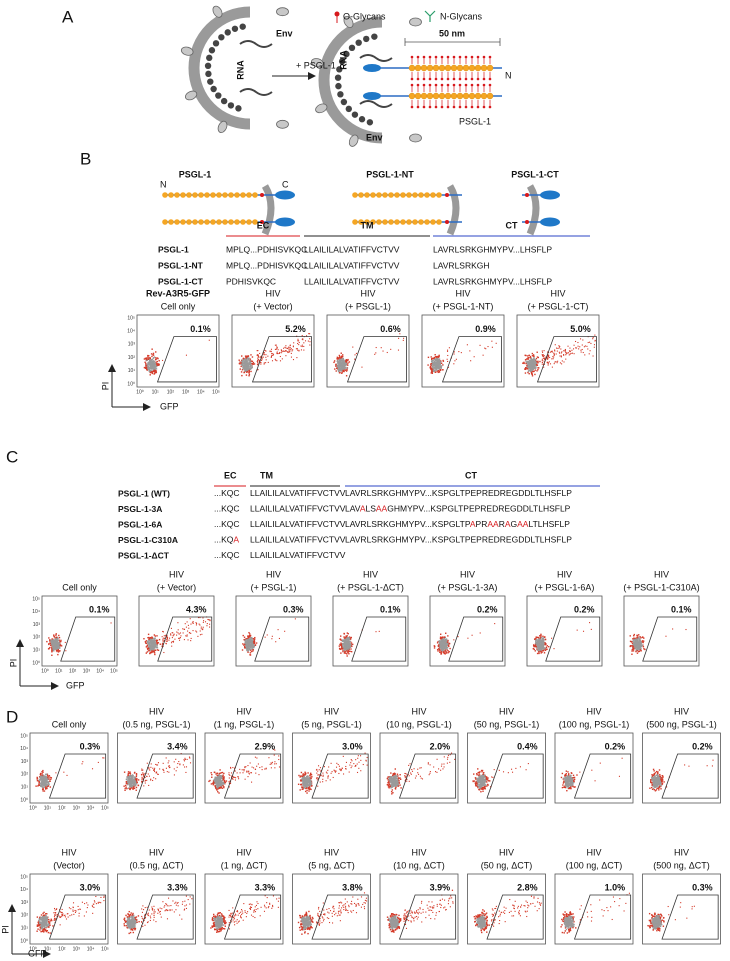 The width and height of the screenshot is (730, 961). What do you see at coordinates (353, 140) in the screenshot?
I see `env-spike` at bounding box center [353, 140].